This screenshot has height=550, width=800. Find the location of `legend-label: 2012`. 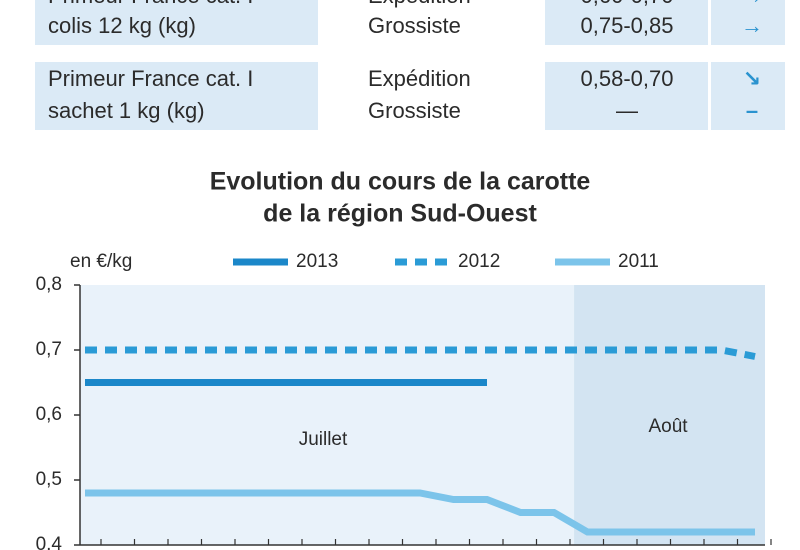

legend-label: 2012 is located at coordinates (479, 261).